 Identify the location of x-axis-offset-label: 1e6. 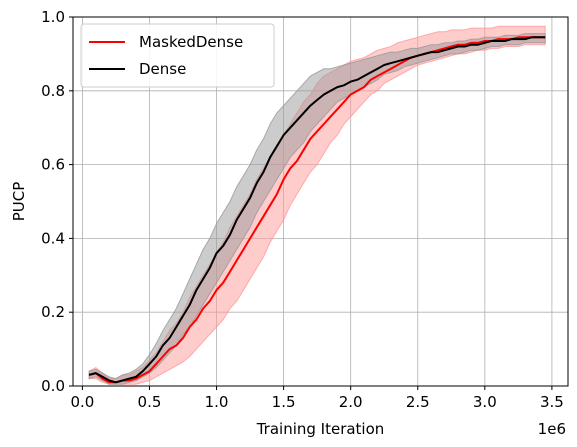
(552, 429).